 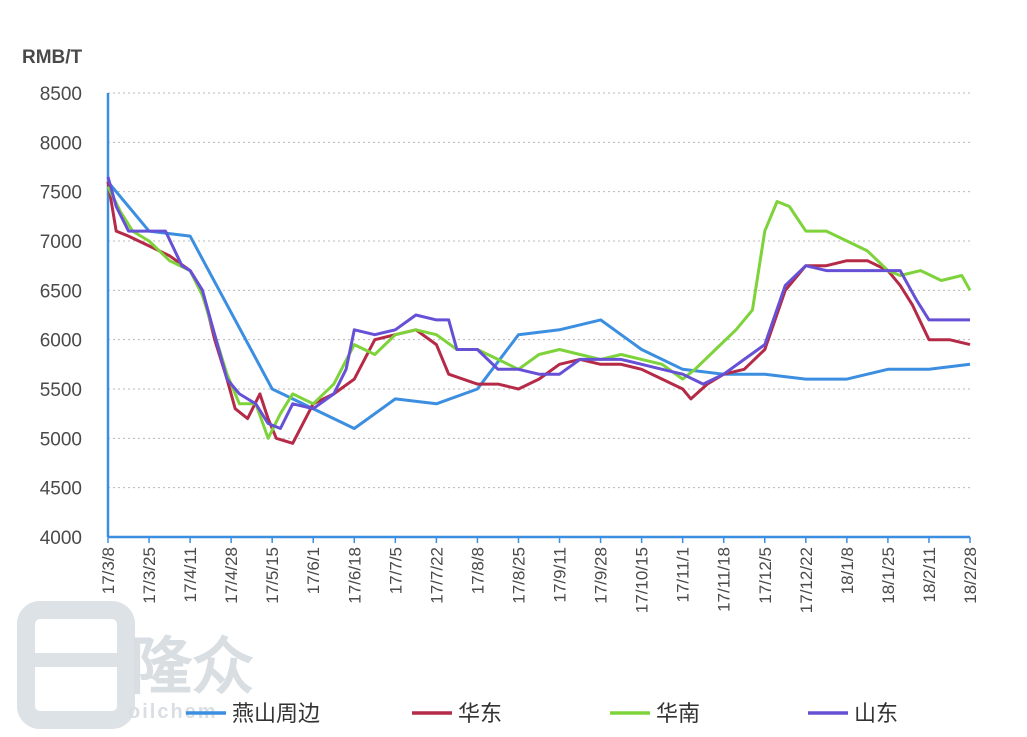 What do you see at coordinates (61, 489) in the screenshot?
I see `y-tick-label: 4500` at bounding box center [61, 489].